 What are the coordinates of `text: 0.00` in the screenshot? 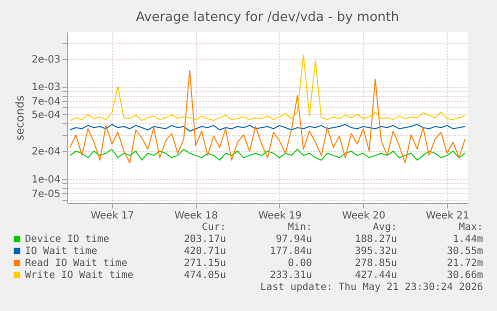 It's located at (300, 263).